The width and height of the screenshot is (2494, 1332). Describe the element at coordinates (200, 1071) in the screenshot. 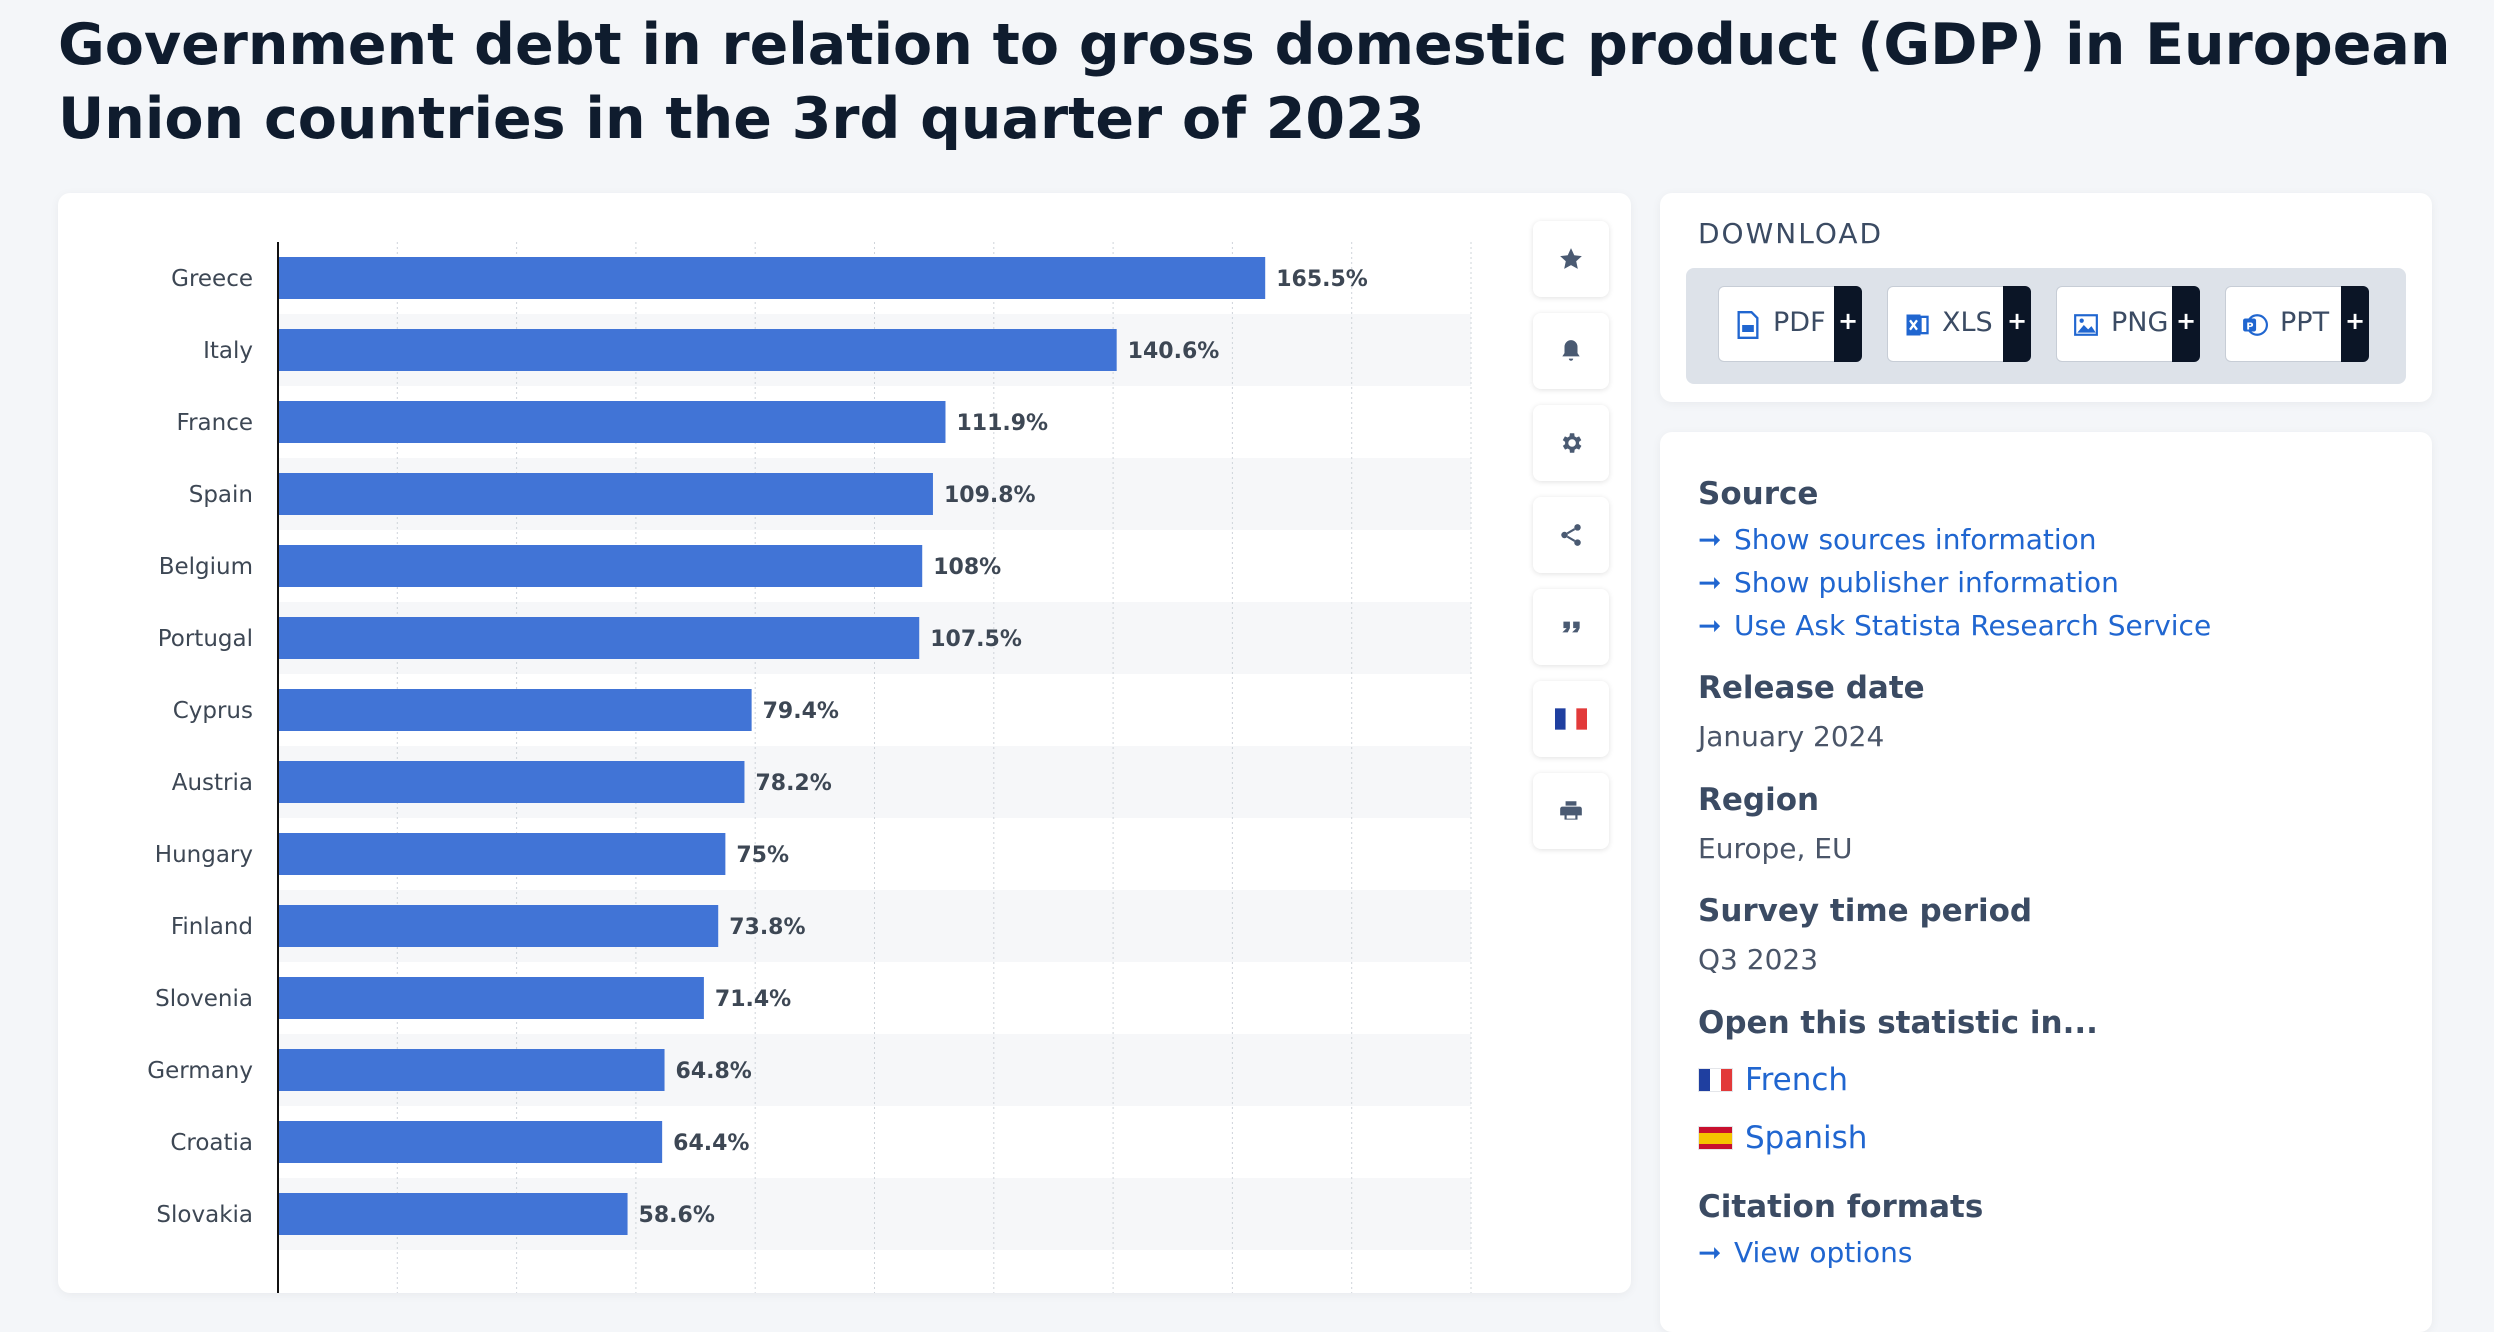

I see `category-label: Germany` at that location.